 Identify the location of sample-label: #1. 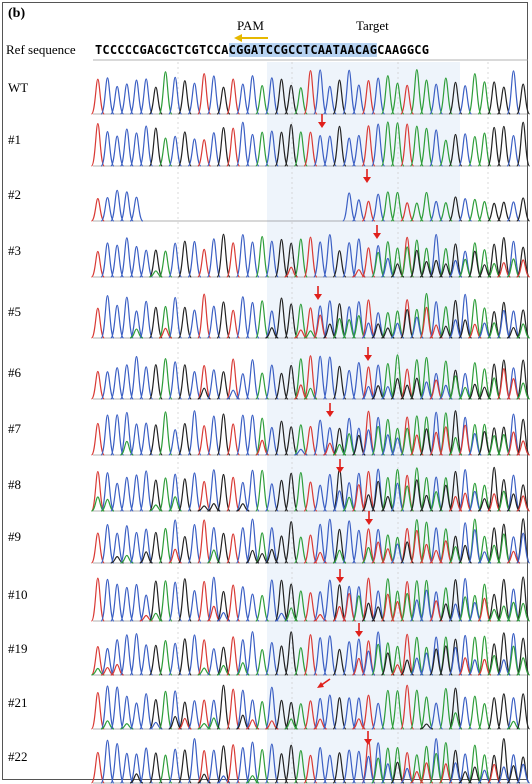
(14, 139).